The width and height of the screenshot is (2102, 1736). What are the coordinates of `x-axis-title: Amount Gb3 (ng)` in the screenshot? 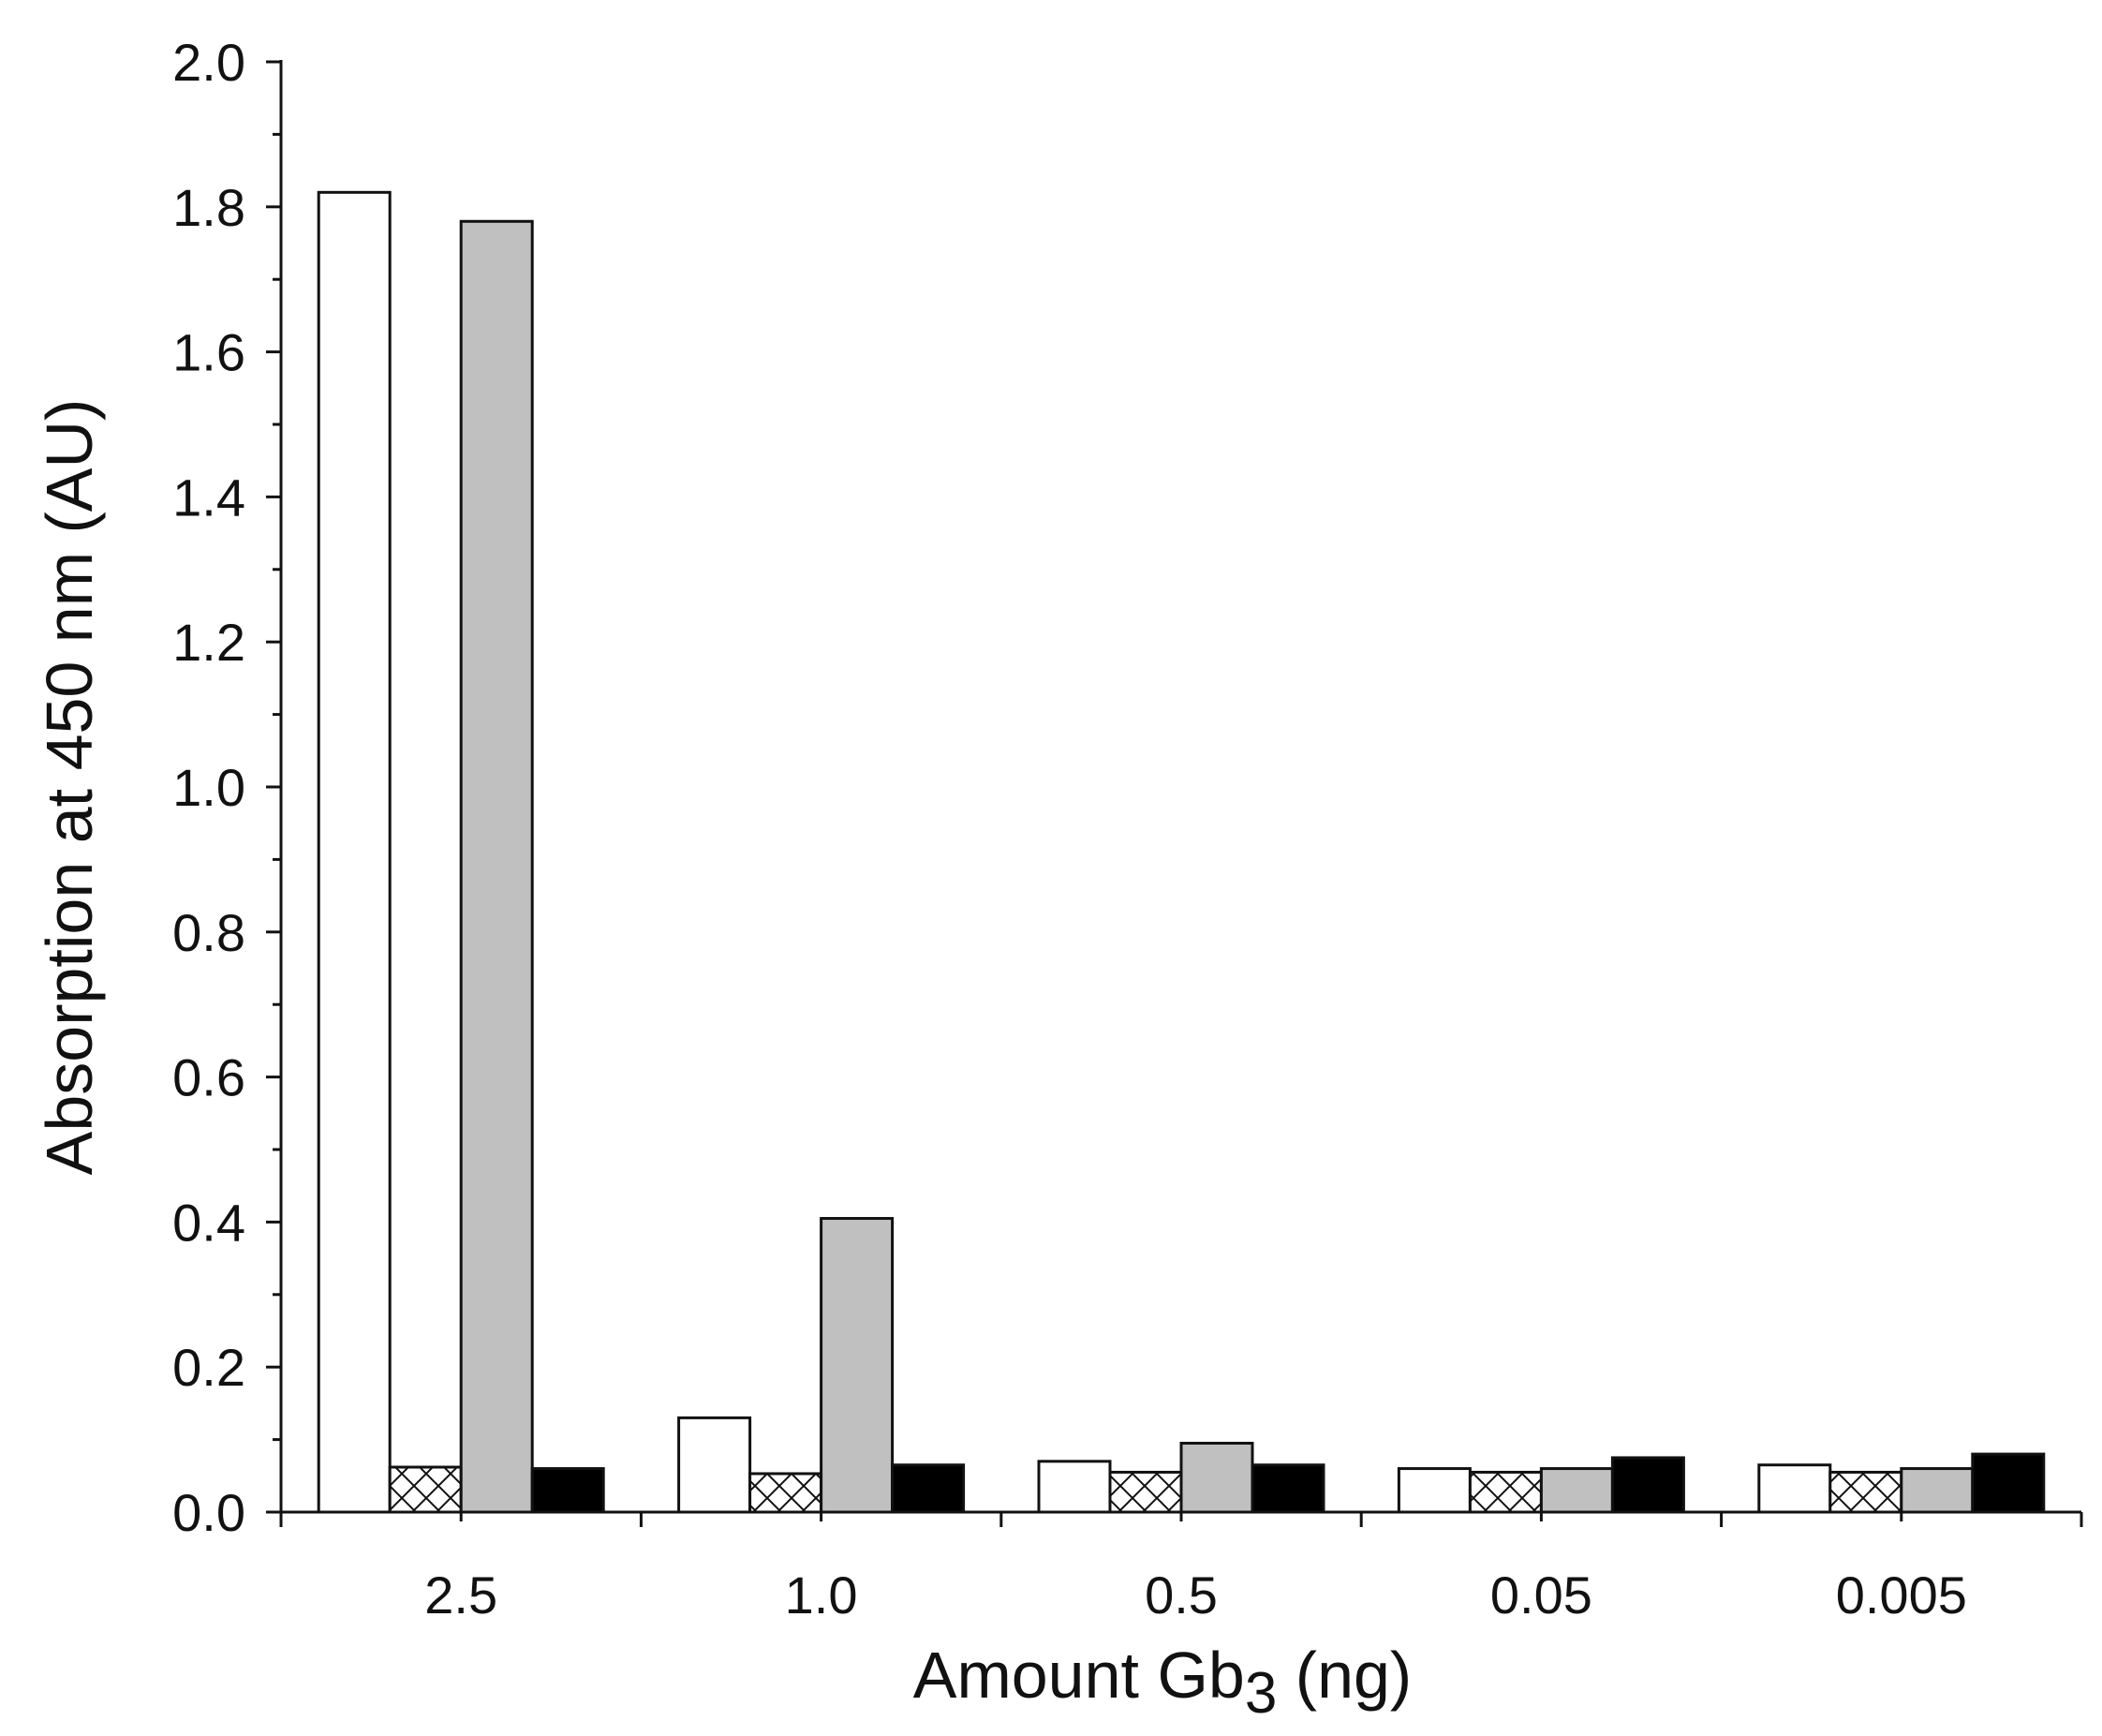 It's located at (1163, 1683).